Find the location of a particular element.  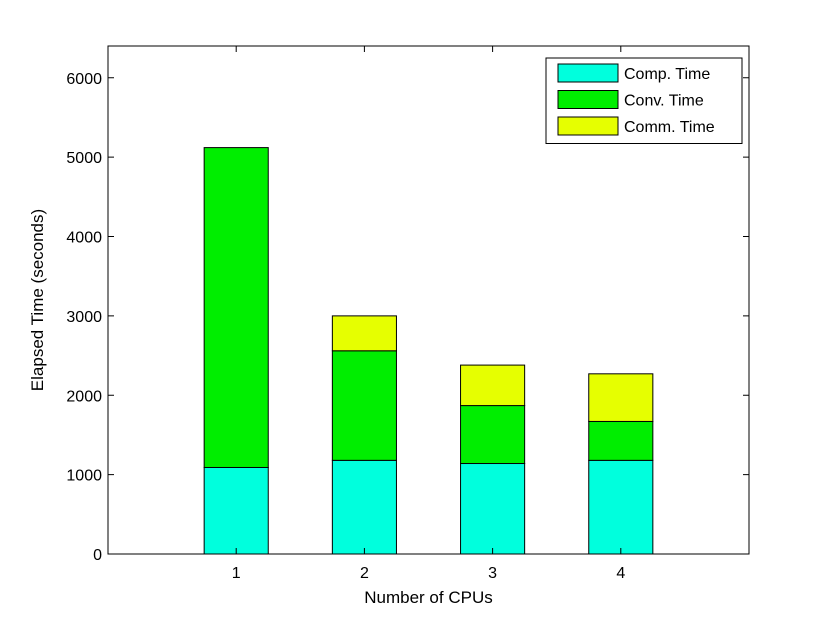

y-tick-label: 4000 is located at coordinates (84, 238).